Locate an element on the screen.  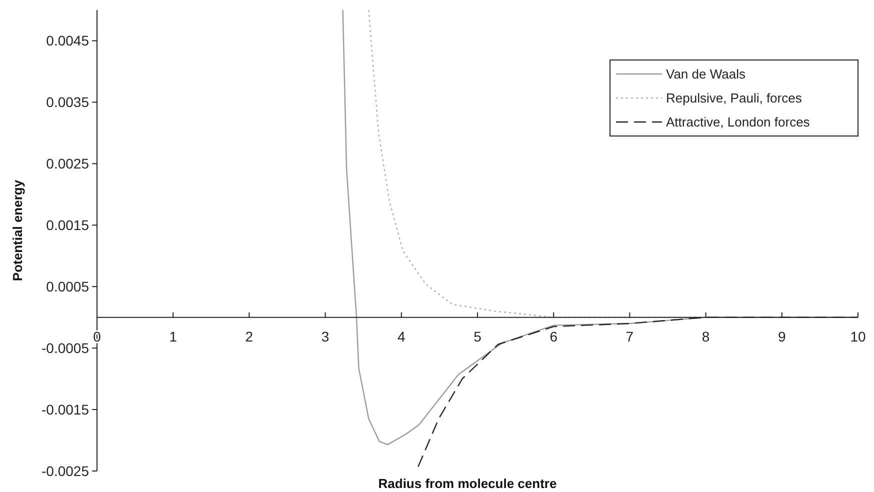
x-tick-label: 7 is located at coordinates (630, 336).